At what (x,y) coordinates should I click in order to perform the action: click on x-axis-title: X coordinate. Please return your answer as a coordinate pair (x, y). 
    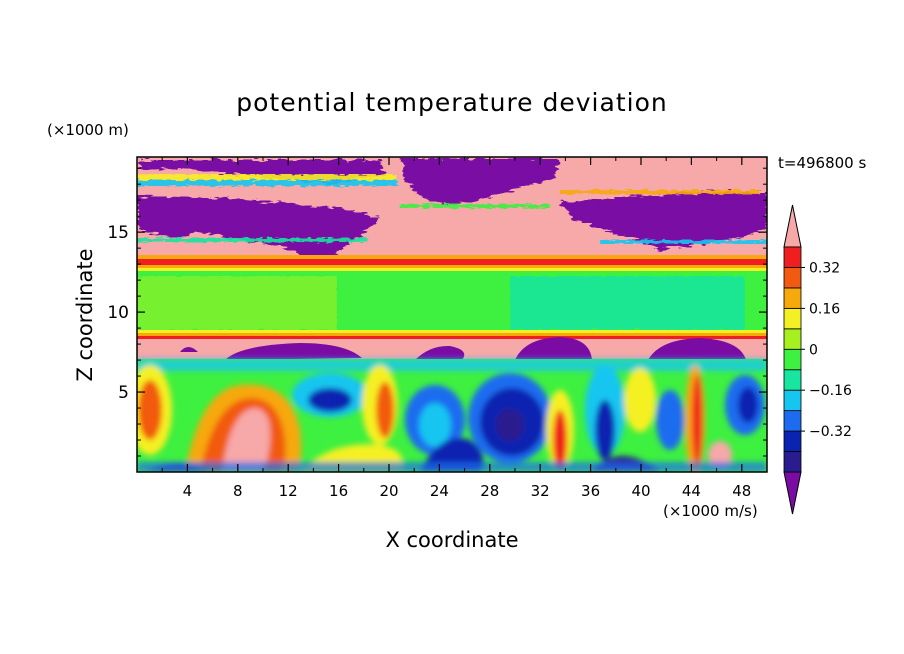
    Looking at the image, I should click on (451, 540).